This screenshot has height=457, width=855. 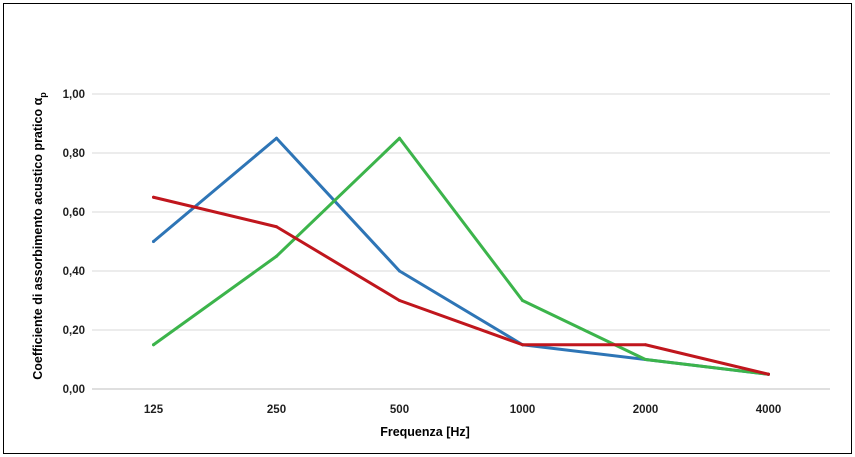 I want to click on x-tick-label: 125, so click(x=154, y=410).